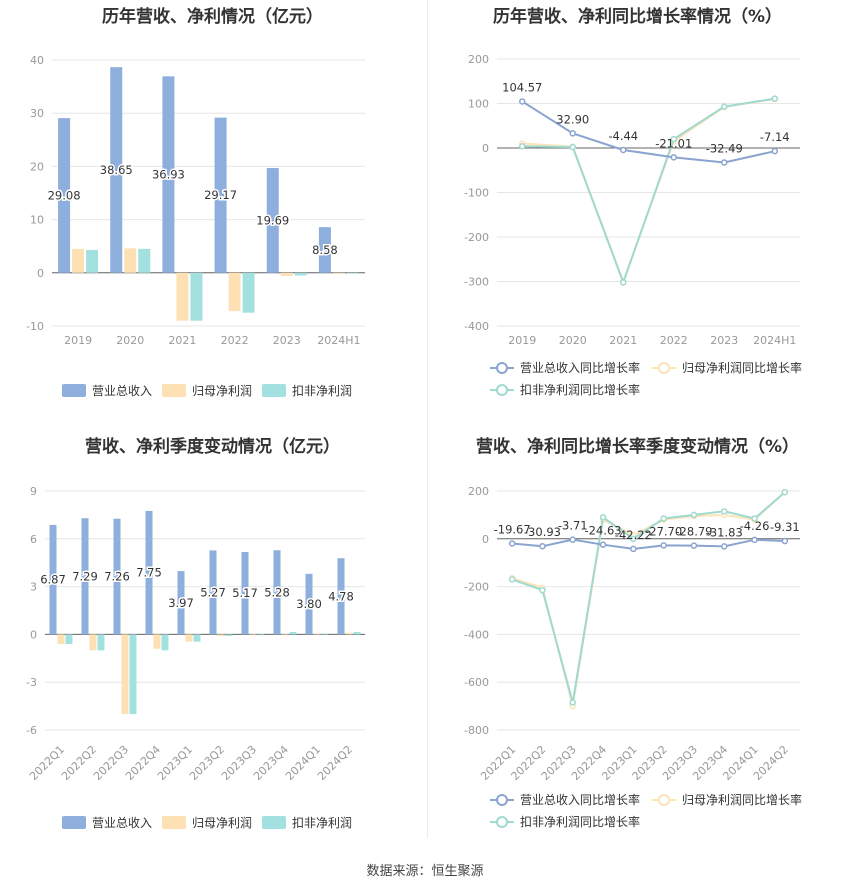 The width and height of the screenshot is (850, 891). What do you see at coordinates (573, 340) in the screenshot?
I see `x-tick-label: 2020` at bounding box center [573, 340].